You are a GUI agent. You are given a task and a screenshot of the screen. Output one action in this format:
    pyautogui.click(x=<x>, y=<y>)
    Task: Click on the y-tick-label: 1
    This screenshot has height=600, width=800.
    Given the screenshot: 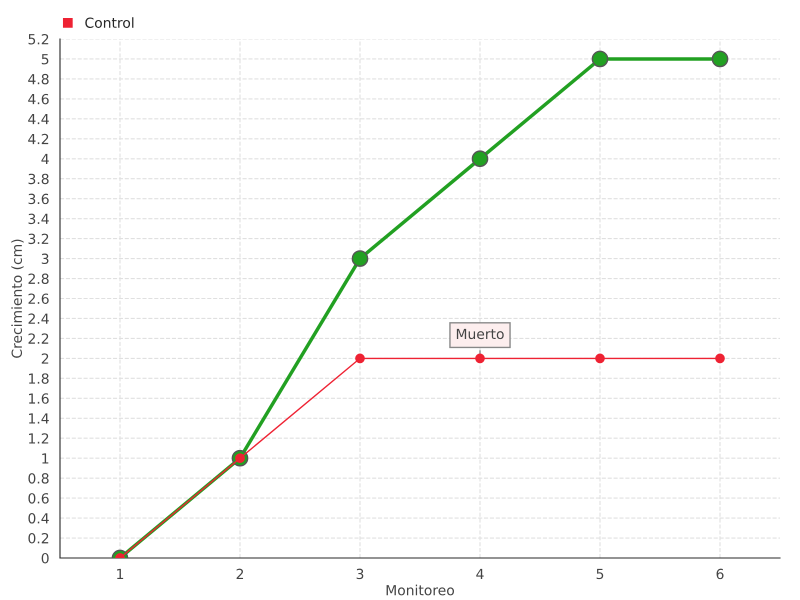 What is the action you would take?
    pyautogui.click(x=45, y=458)
    